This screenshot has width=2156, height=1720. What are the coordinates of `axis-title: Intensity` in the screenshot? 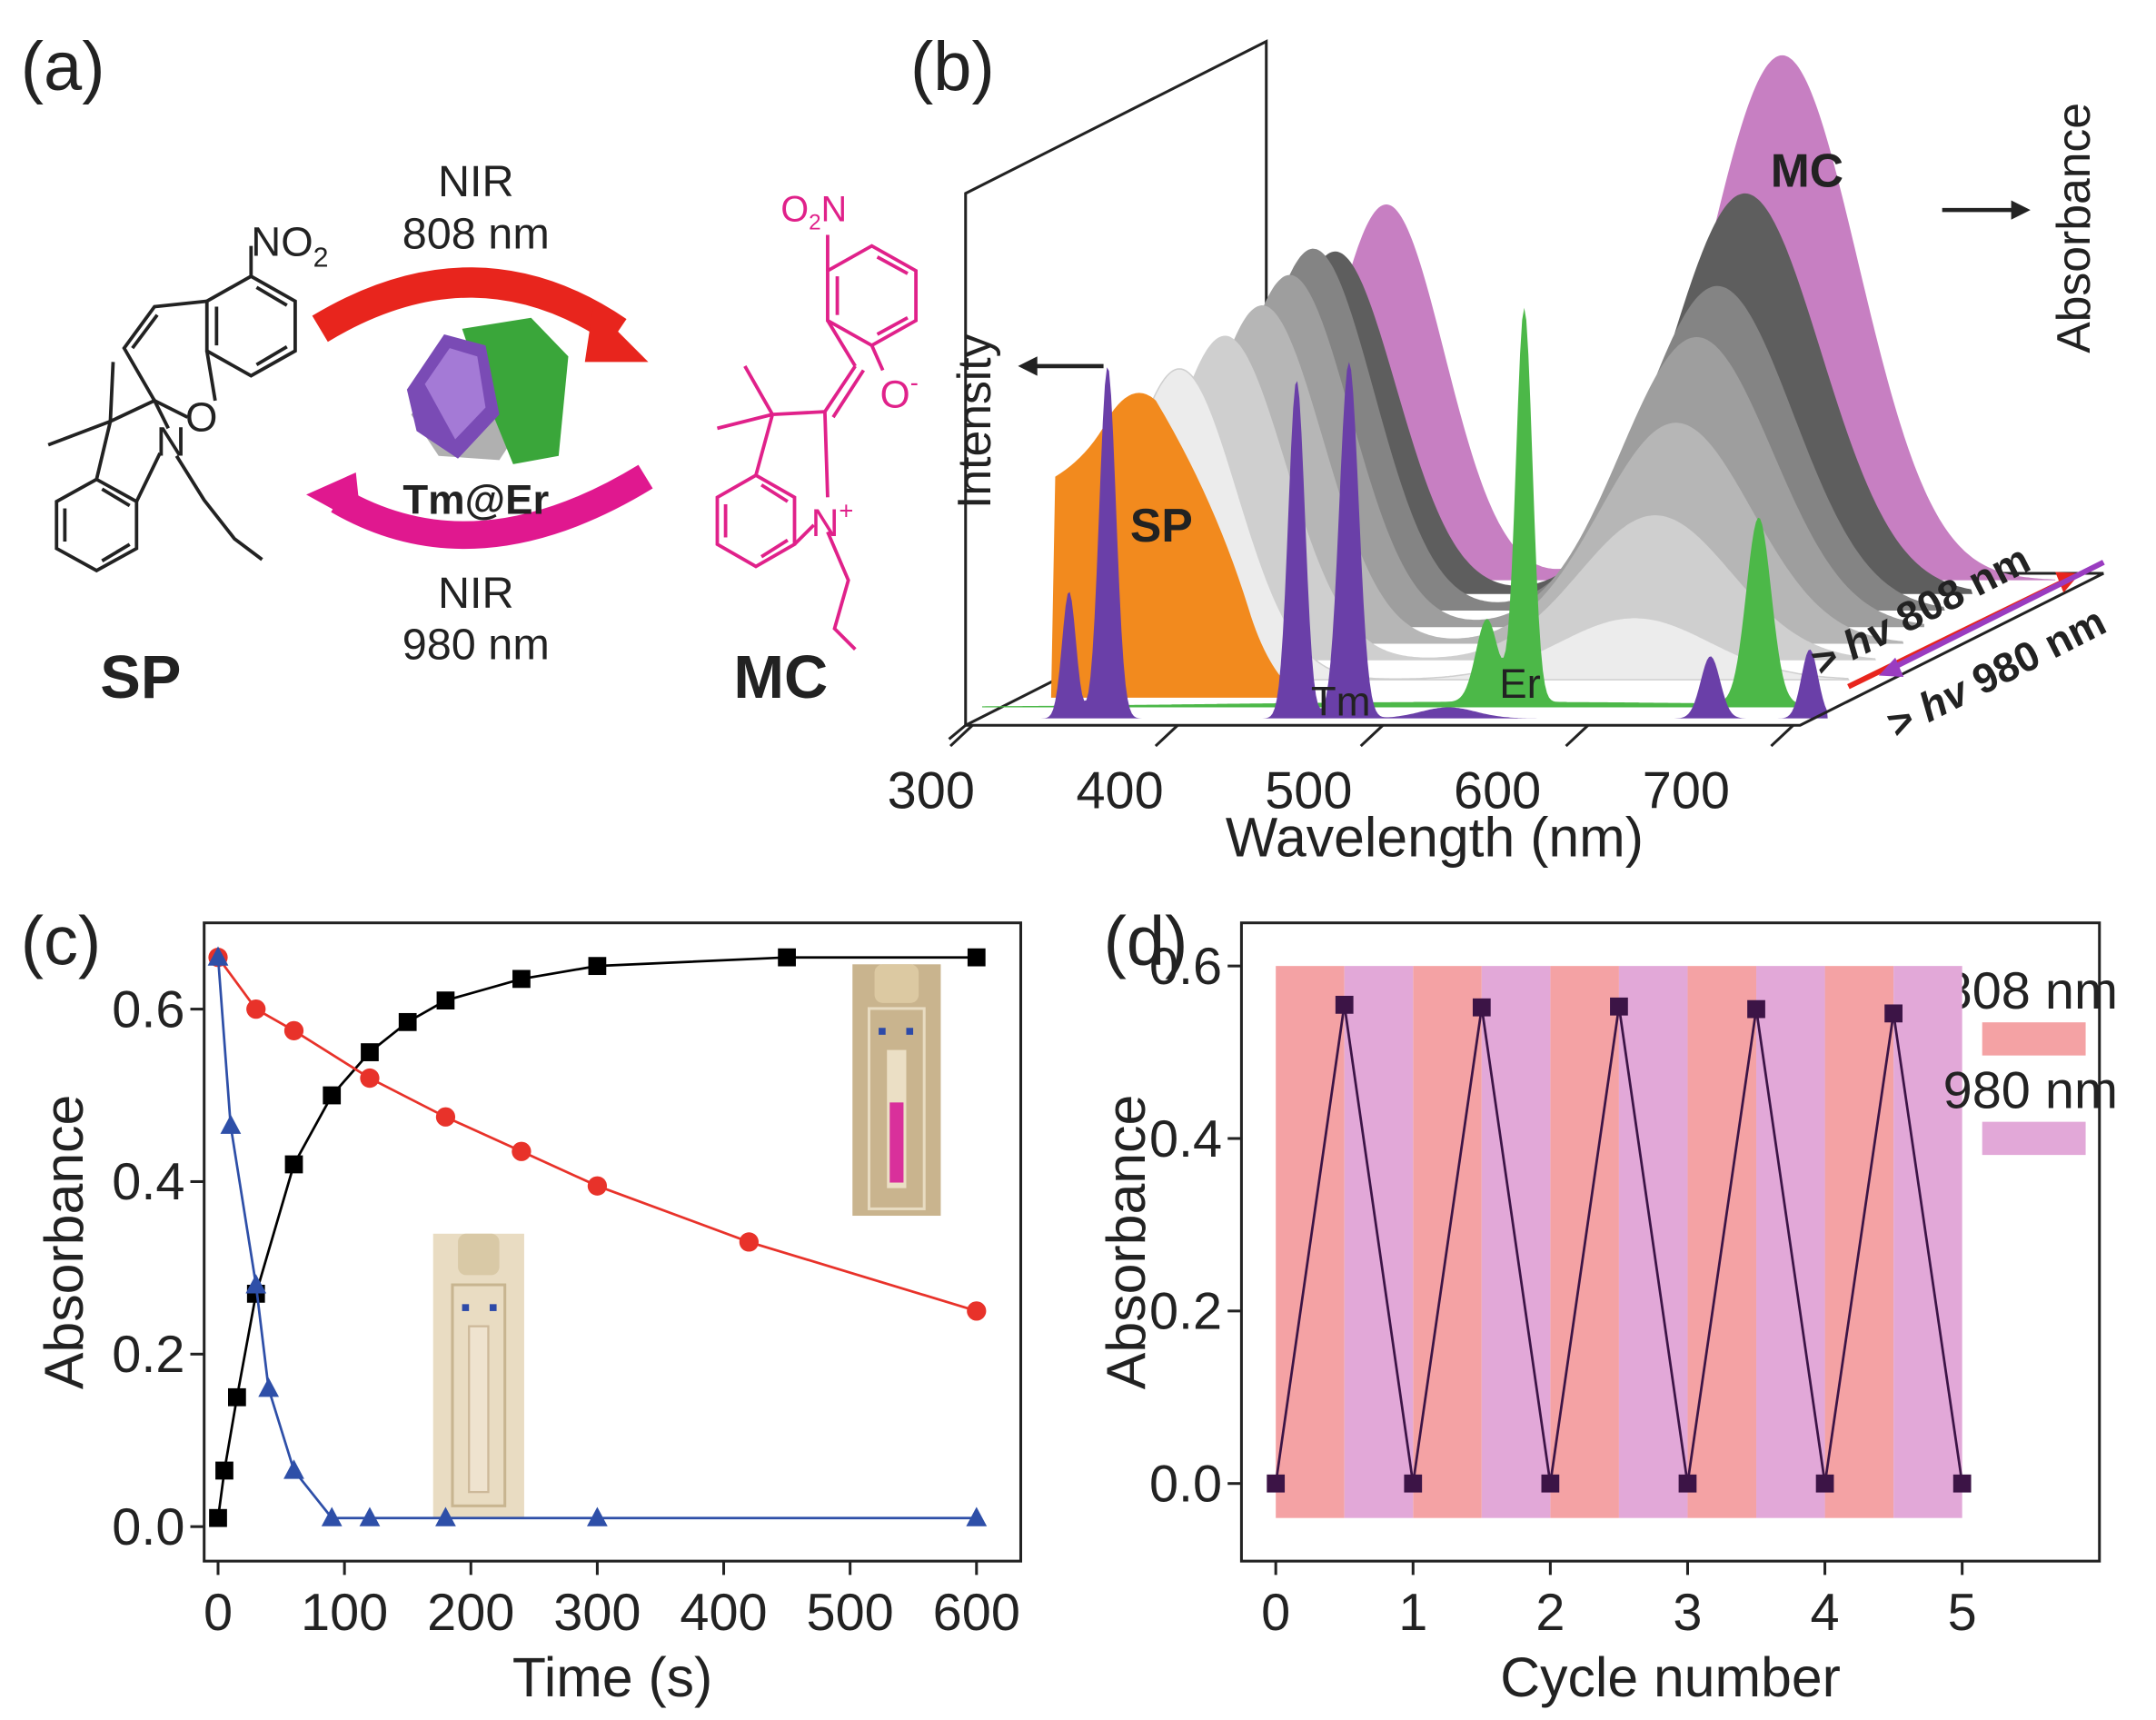 It's located at (974, 421).